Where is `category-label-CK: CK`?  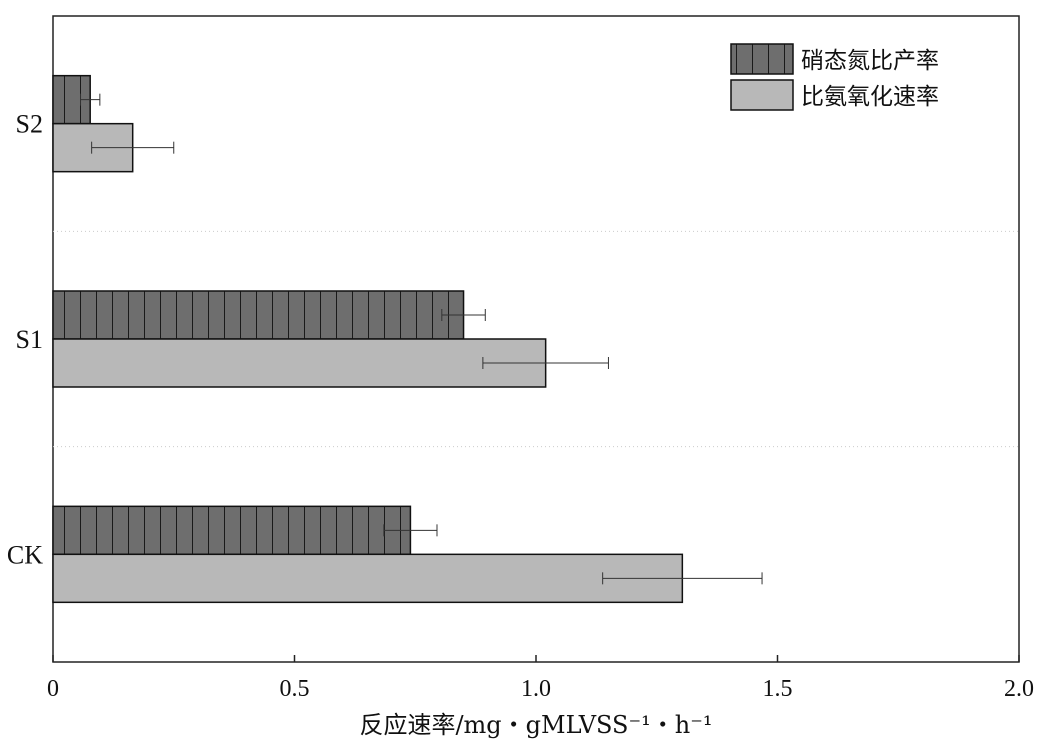
category-label-CK: CK is located at coordinates (25, 554).